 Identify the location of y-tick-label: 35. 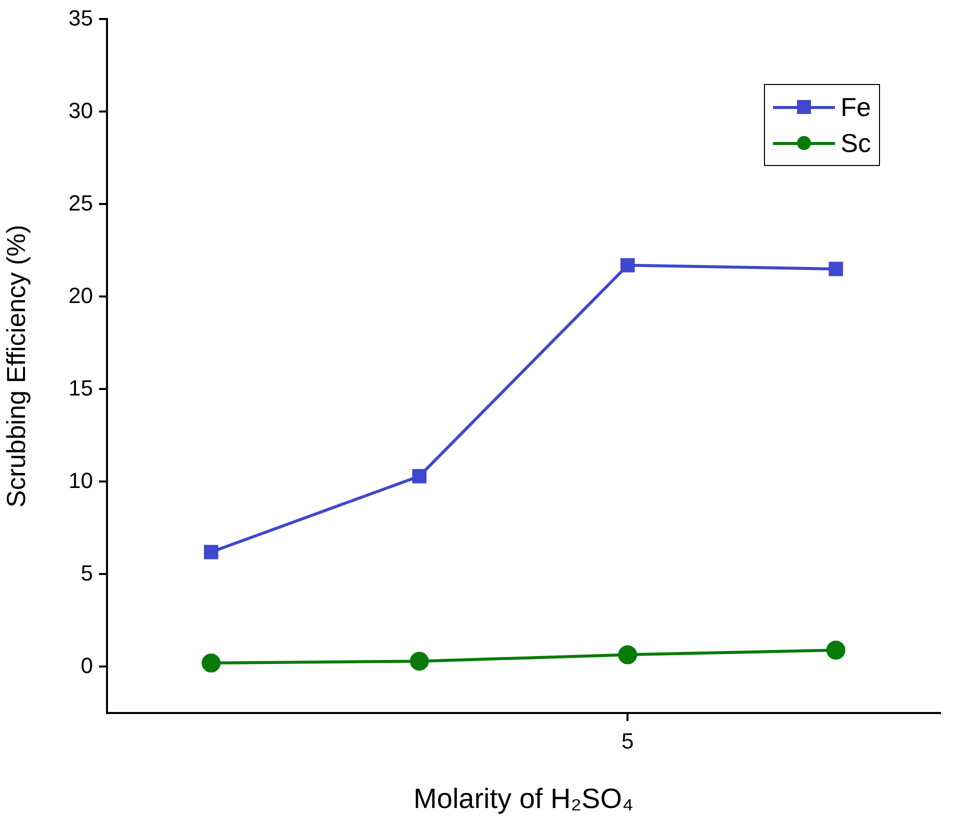
(80, 17).